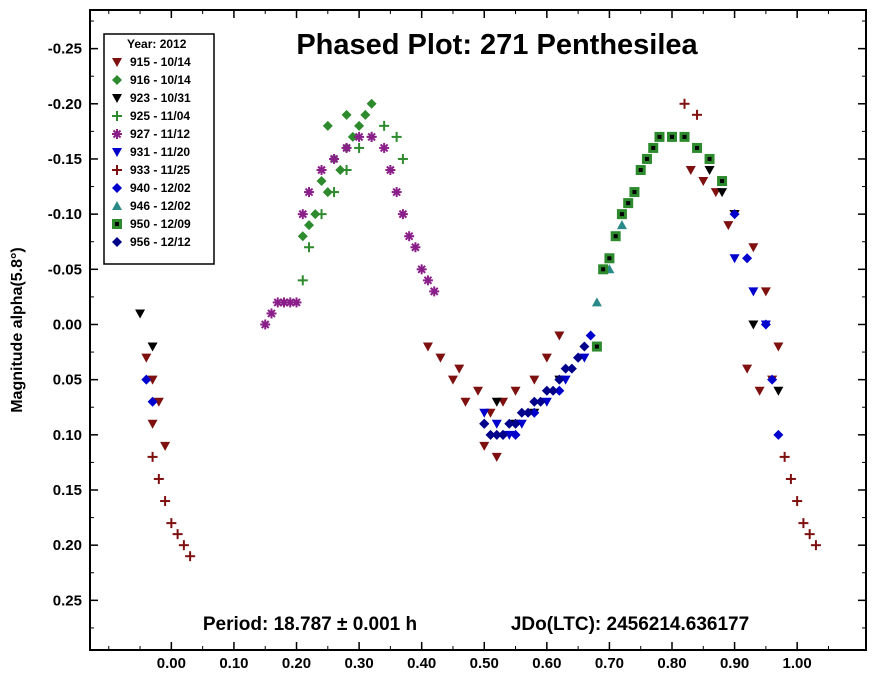  Describe the element at coordinates (67, 435) in the screenshot. I see `y-tick-label: 0.10` at that location.